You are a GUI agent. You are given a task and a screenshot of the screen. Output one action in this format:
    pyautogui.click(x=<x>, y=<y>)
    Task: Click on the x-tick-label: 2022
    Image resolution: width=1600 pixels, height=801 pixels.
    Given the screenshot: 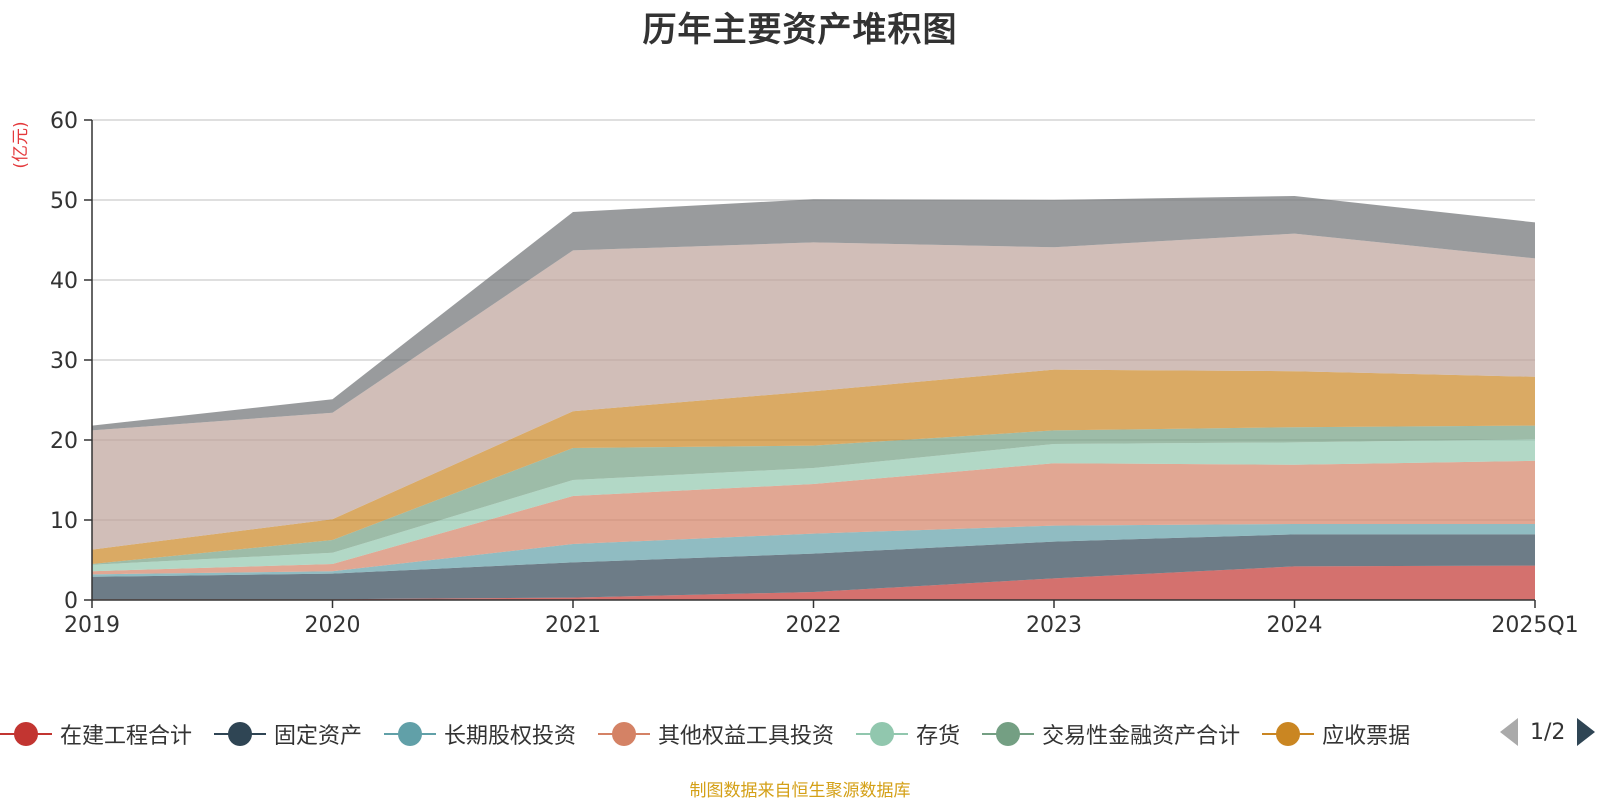 What is the action you would take?
    pyautogui.click(x=814, y=625)
    